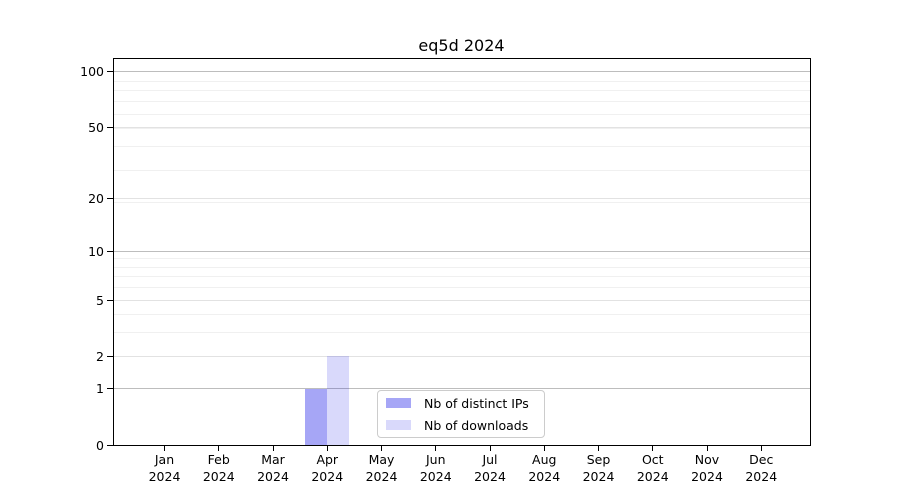 The image size is (900, 500). I want to click on y-tick-label: 0, so click(100, 445).